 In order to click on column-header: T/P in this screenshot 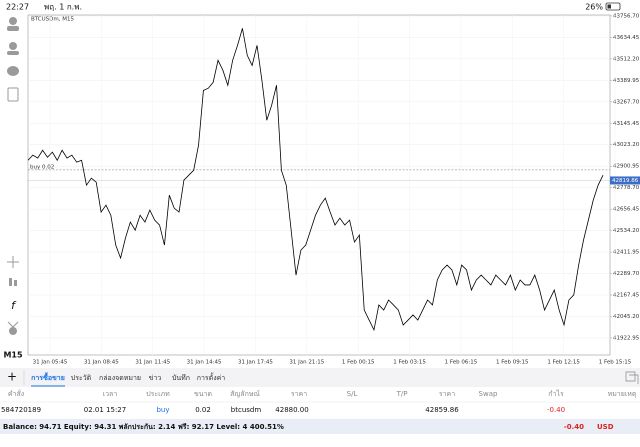, I will do `click(402, 394)`.